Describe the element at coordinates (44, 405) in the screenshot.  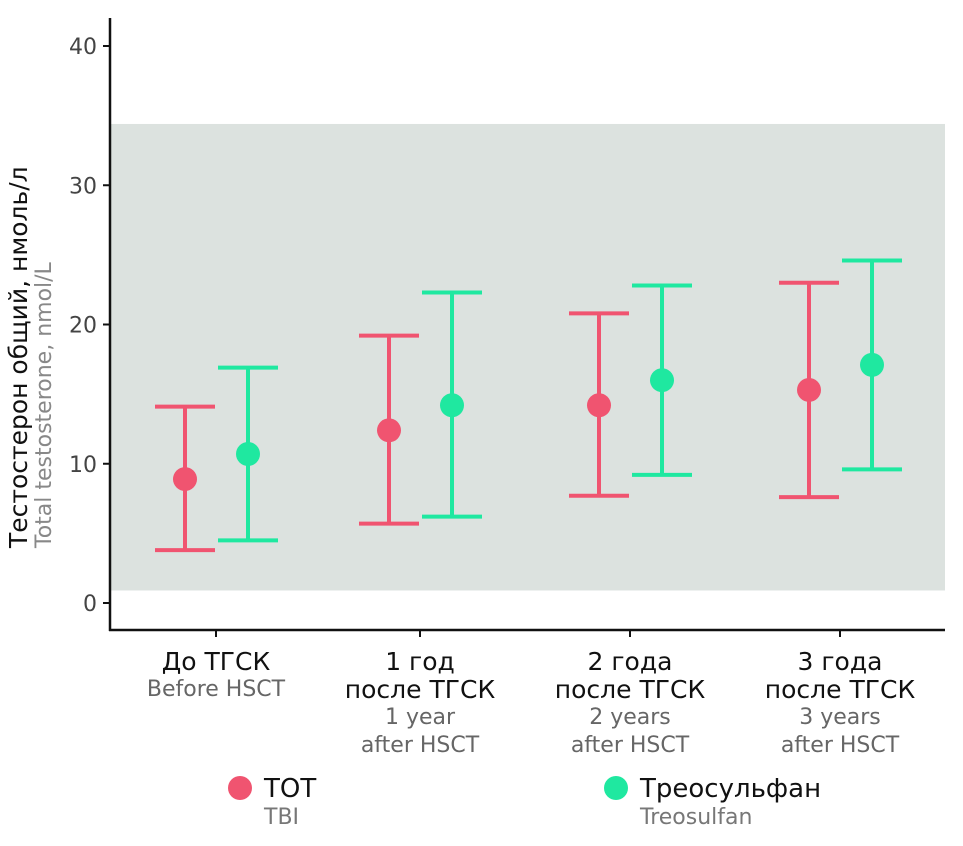
I see `y-axis-title-en: Total testosterone, nmol/L` at that location.